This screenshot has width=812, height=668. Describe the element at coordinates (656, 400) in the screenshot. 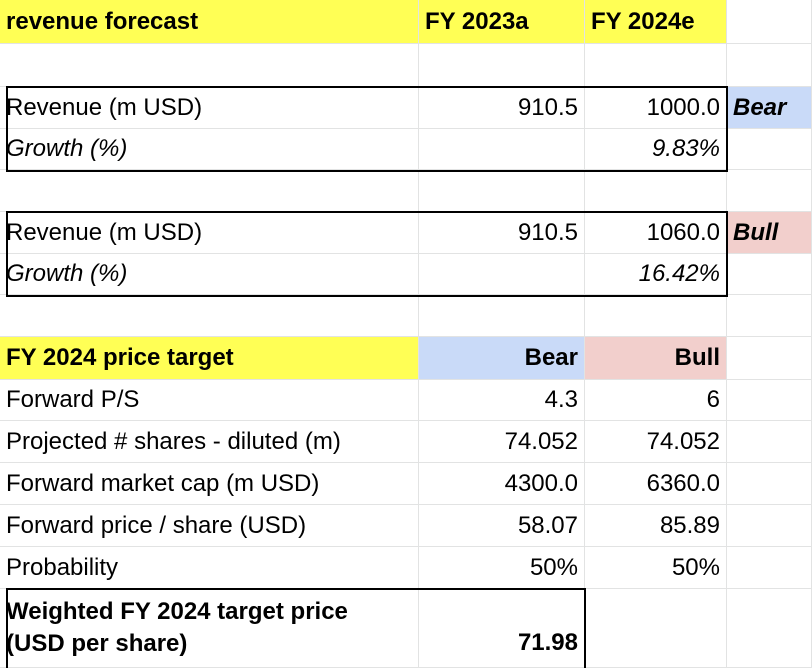

I see `forward-ps-bull: 6` at that location.